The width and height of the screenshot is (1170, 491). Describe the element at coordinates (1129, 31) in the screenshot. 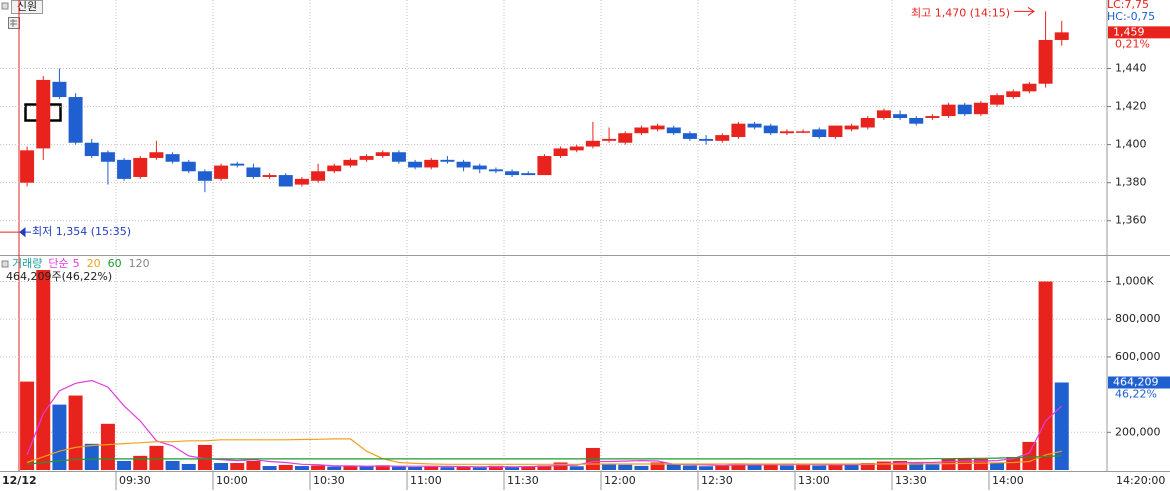

I see `last-price-label: 1,459` at that location.